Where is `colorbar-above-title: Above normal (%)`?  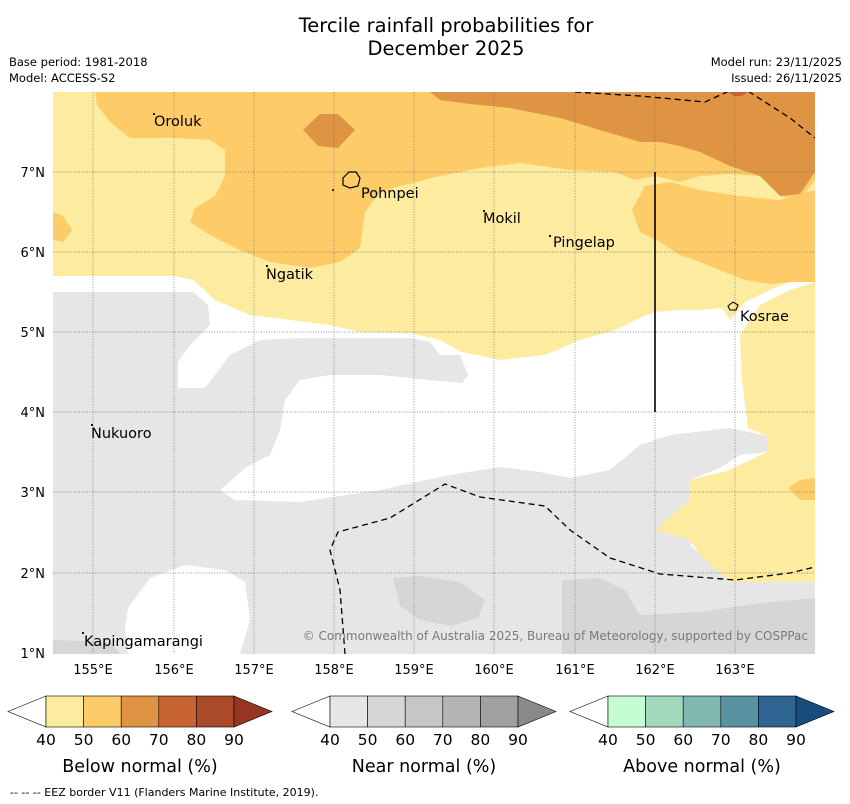
colorbar-above-title: Above normal (%) is located at coordinates (702, 767).